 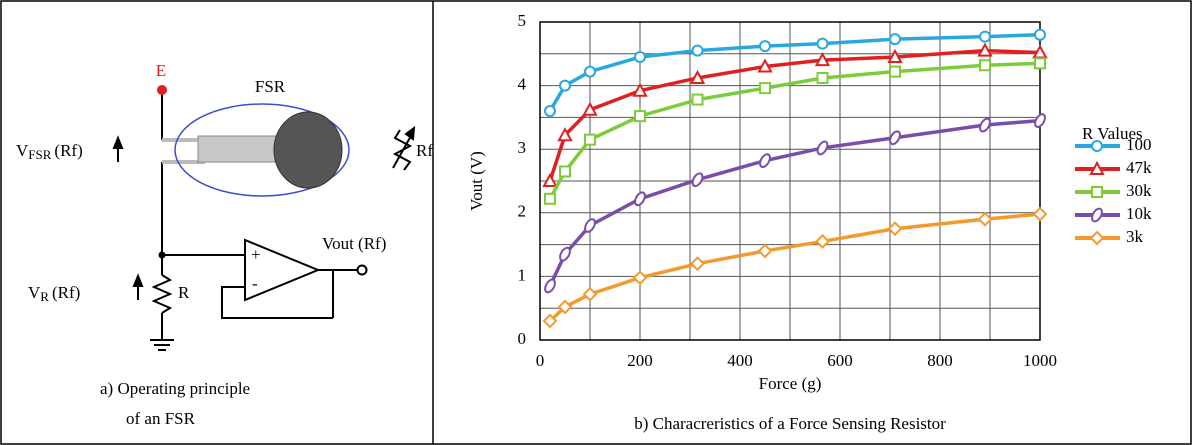 What do you see at coordinates (1139, 167) in the screenshot?
I see `legend-label: 47k` at bounding box center [1139, 167].